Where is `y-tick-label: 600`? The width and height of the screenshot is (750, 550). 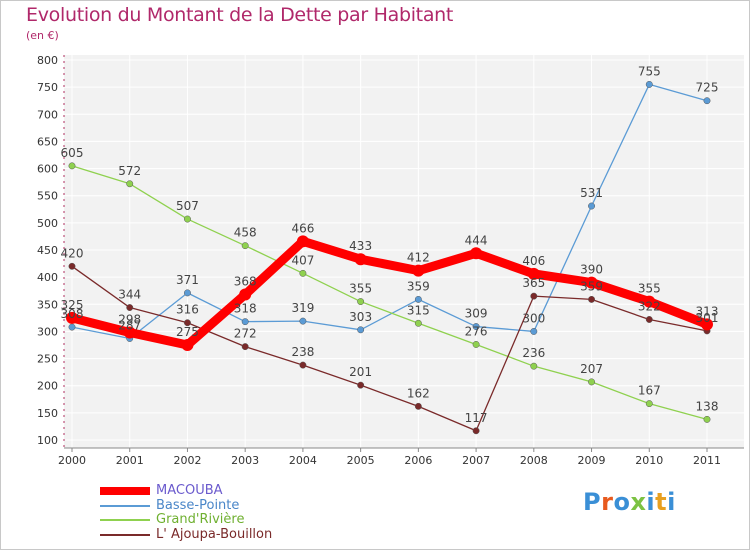
y-tick-label: 600 is located at coordinates (47, 169).